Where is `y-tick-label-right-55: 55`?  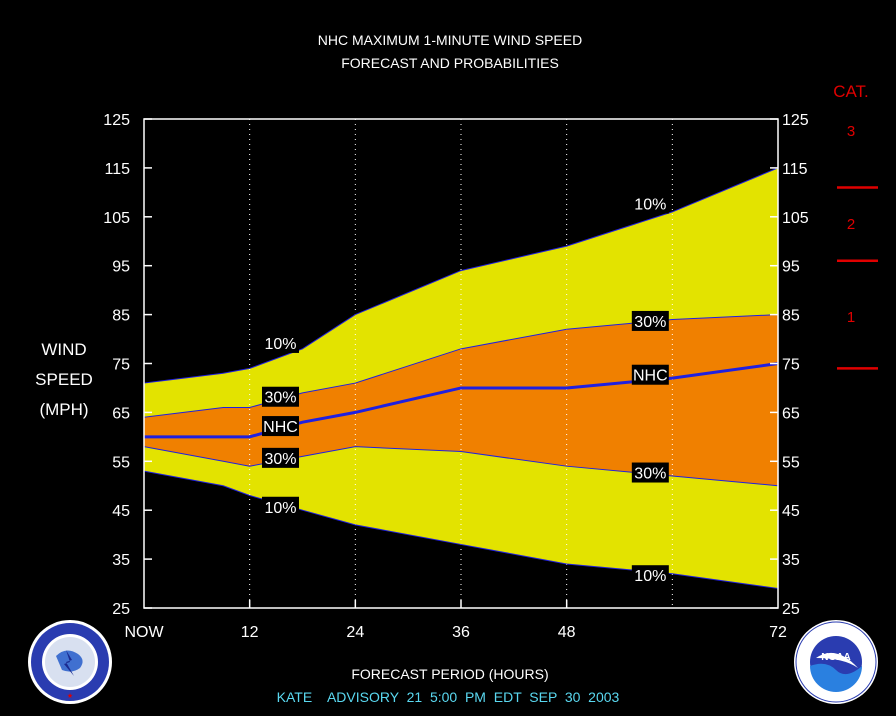
y-tick-label-right-55: 55 is located at coordinates (791, 462).